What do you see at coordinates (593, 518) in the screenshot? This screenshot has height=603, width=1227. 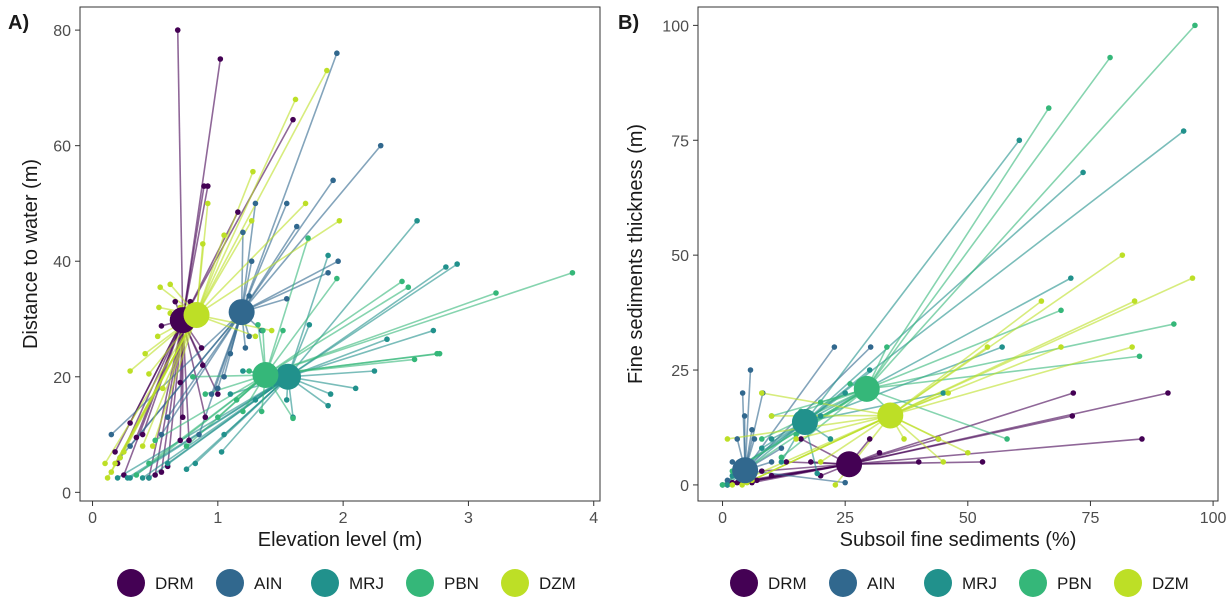 I see `x-tick-label: 4` at bounding box center [593, 518].